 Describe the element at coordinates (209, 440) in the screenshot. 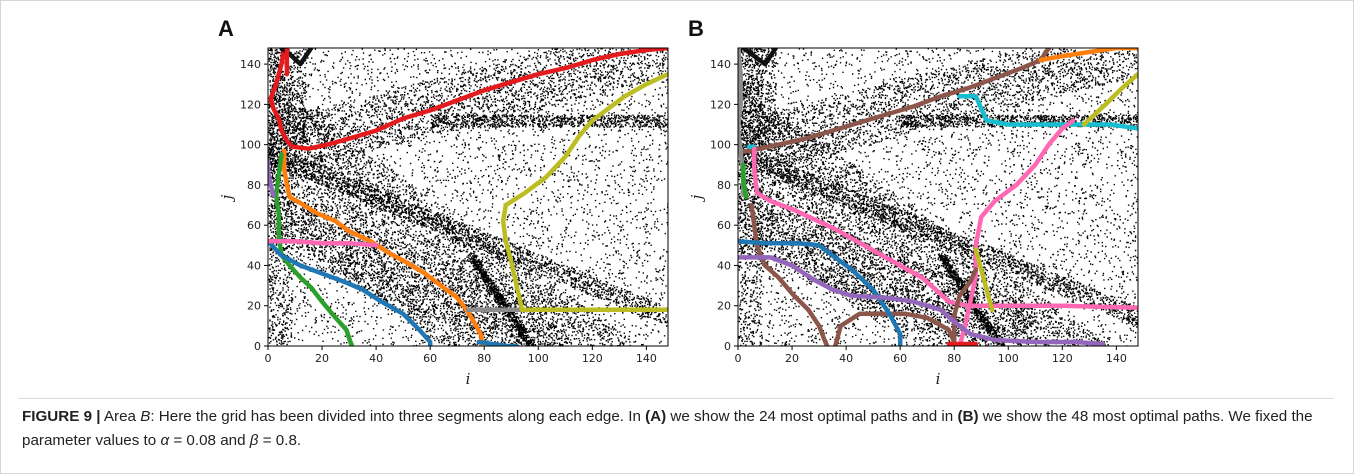

I see `caption-segment: = 0.08 and` at that location.